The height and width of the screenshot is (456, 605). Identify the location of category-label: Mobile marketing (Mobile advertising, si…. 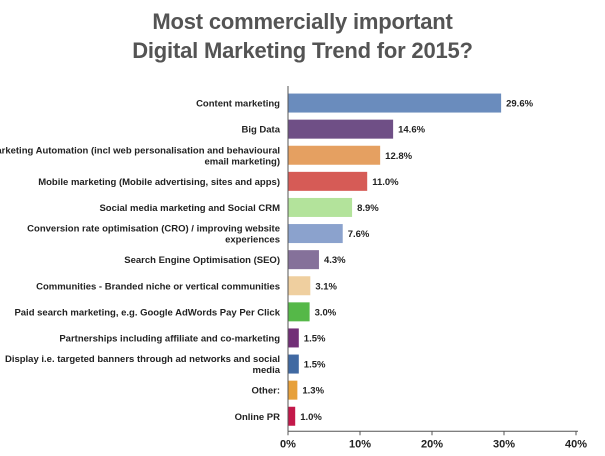
(159, 182).